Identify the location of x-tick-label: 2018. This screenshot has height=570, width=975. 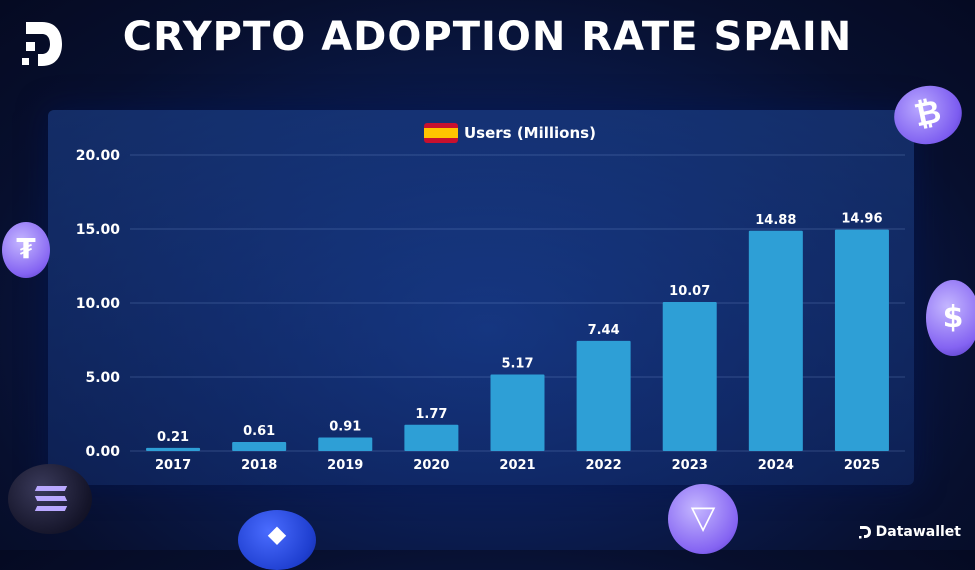
(259, 465).